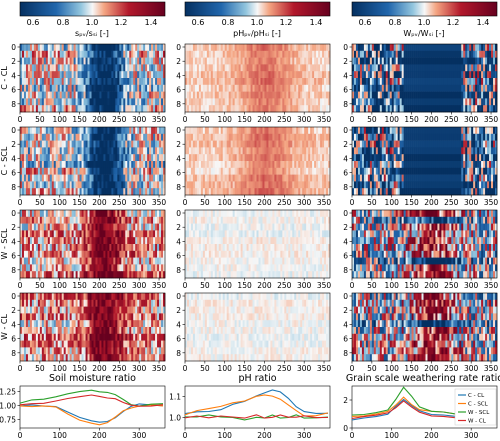 The height and width of the screenshot is (441, 500). Describe the element at coordinates (392, 119) in the screenshot. I see `x-tick-label: 100` at that location.